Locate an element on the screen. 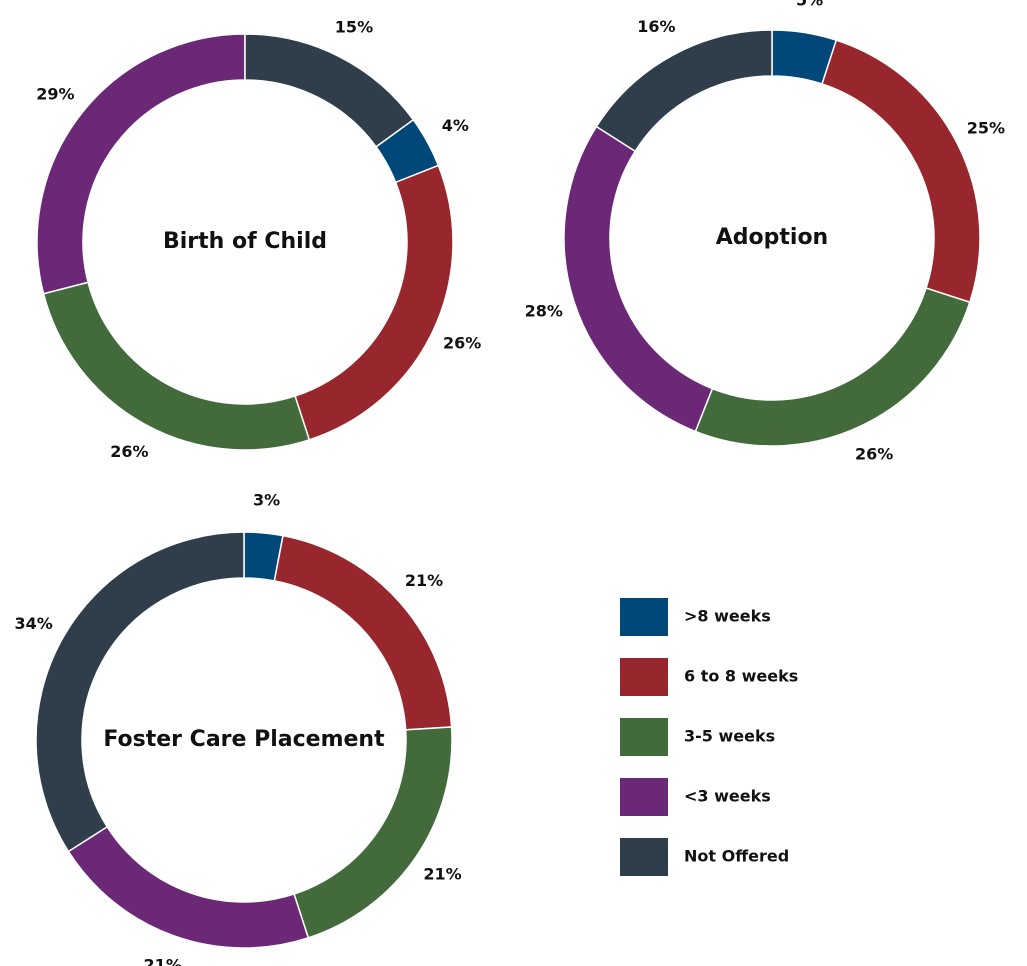 The image size is (1027, 966). legend-label: Not Offered is located at coordinates (736, 856).